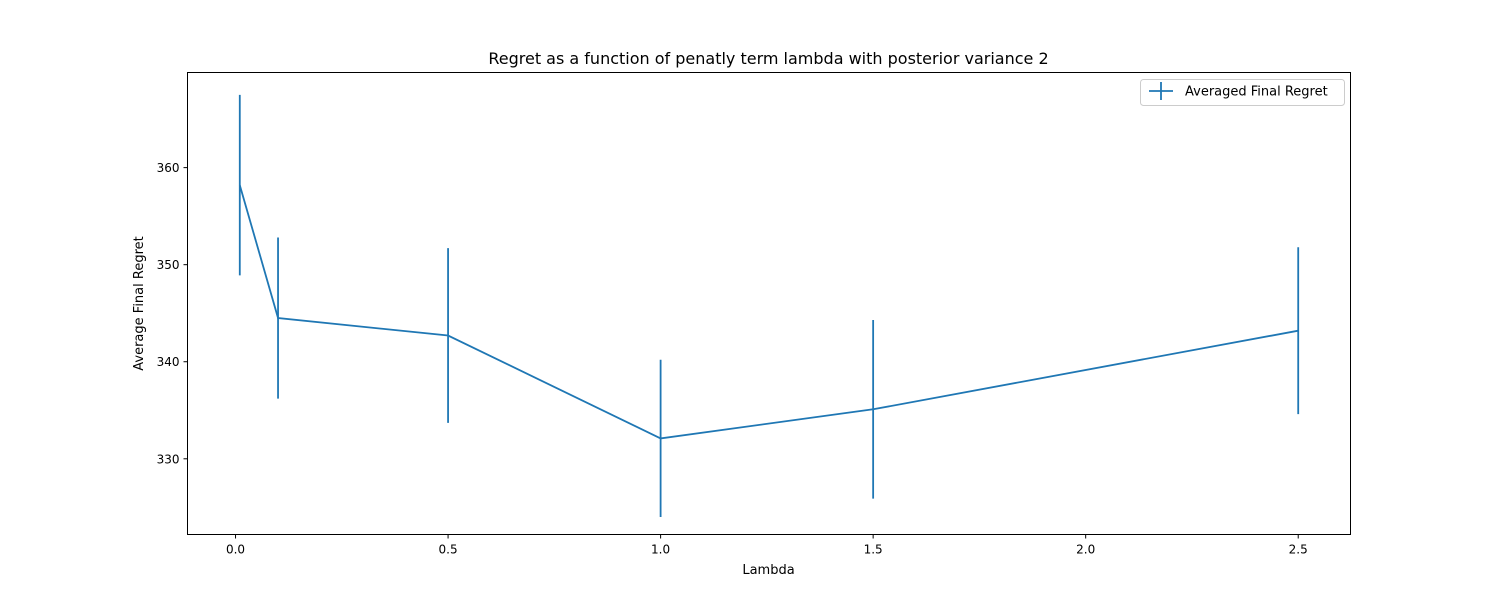 Image resolution: width=1500 pixels, height=600 pixels. What do you see at coordinates (139, 303) in the screenshot?
I see `y-axis-label: Average Final Regret` at bounding box center [139, 303].